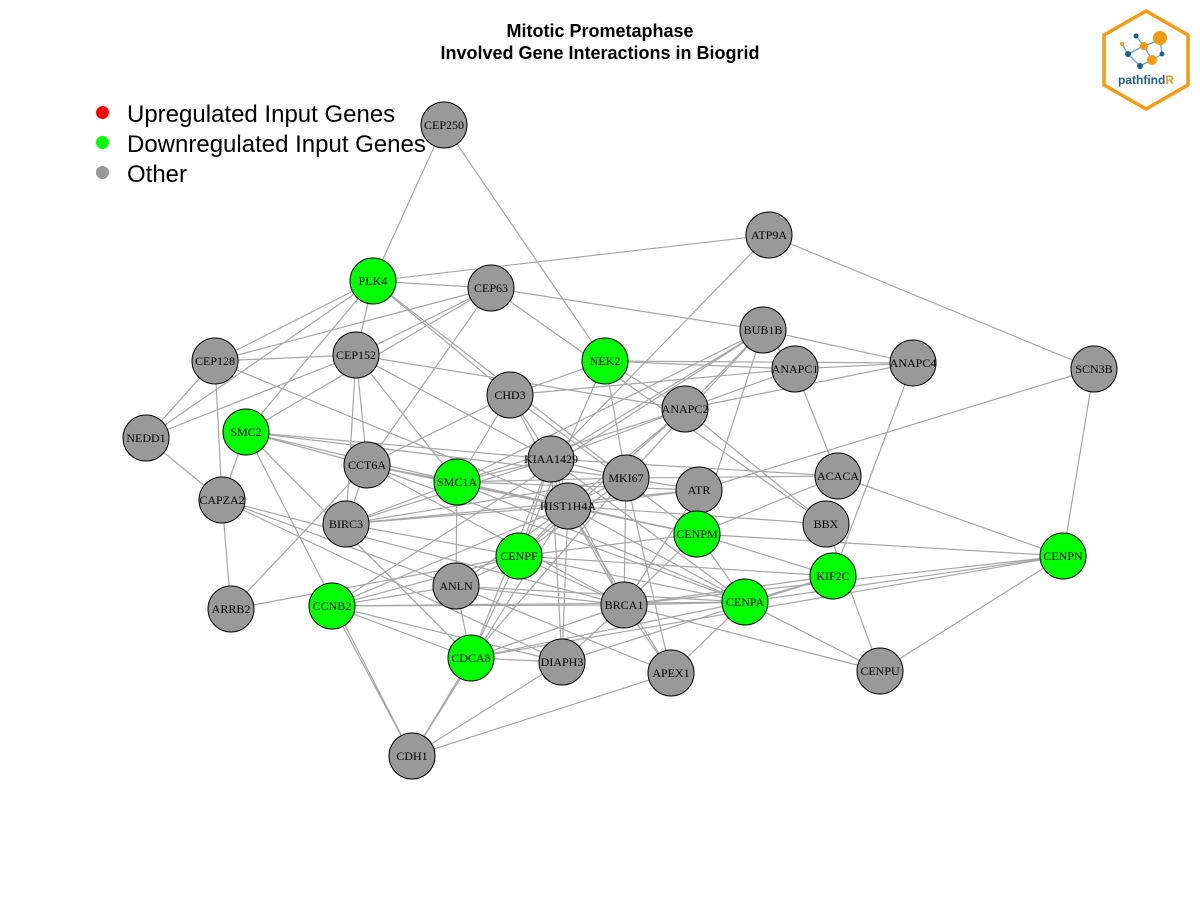  I want to click on edge-hist1h4a-diaph3, so click(565, 584).